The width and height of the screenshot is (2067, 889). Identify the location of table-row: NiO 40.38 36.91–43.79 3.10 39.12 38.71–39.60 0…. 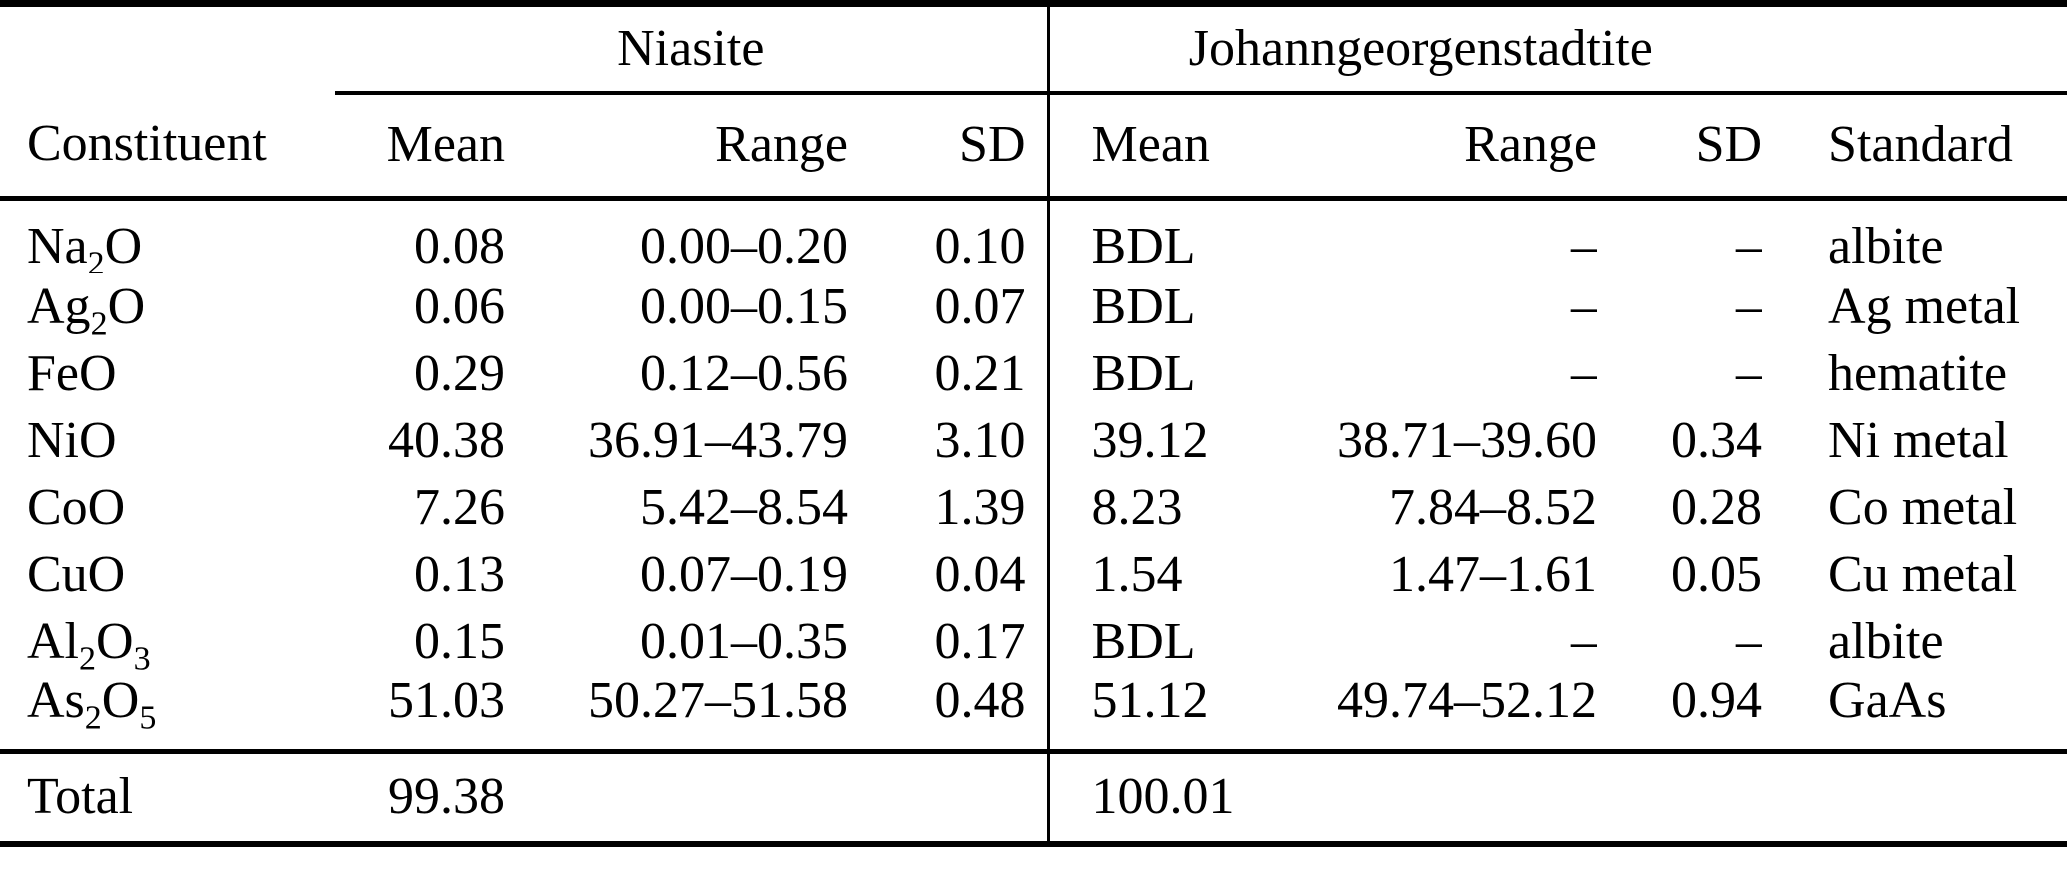
(1033, 440).